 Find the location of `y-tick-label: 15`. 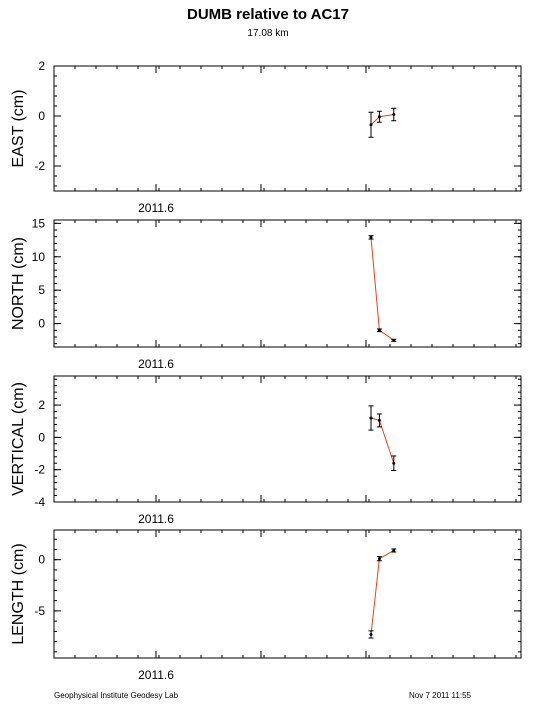

y-tick-label: 15 is located at coordinates (39, 223).